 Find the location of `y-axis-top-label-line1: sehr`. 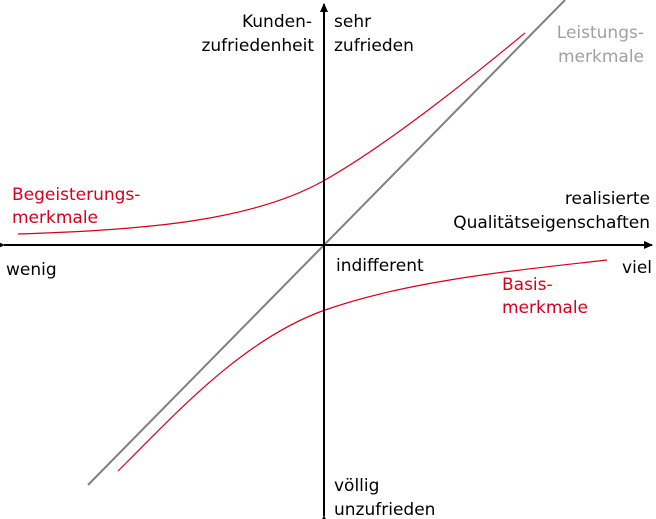

y-axis-top-label-line1: sehr is located at coordinates (352, 22).